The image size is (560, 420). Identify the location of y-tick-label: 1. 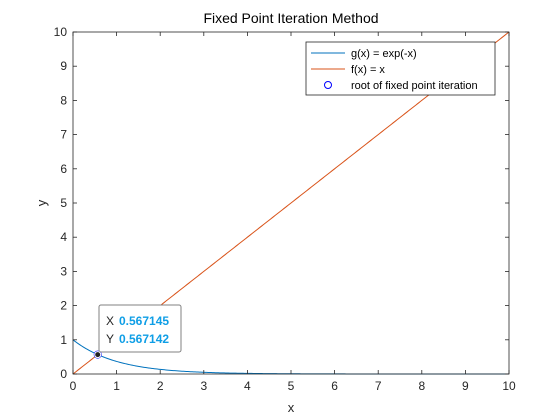
(63, 340).